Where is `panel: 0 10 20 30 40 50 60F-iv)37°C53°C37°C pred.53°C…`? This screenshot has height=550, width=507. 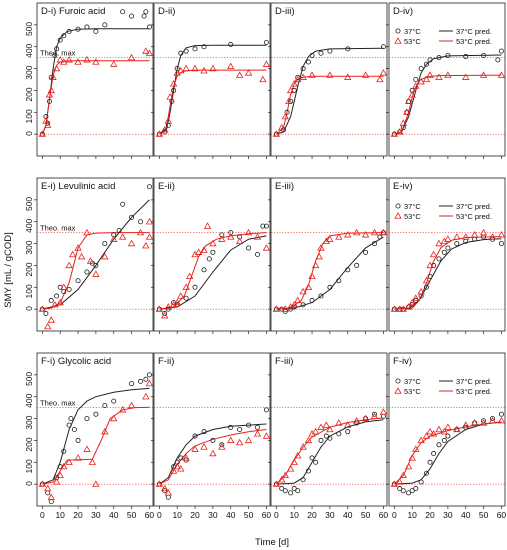 panel: 0 10 20 30 40 50 60F-iv)37°C53°C37°C pred.53°C… is located at coordinates (446, 436).